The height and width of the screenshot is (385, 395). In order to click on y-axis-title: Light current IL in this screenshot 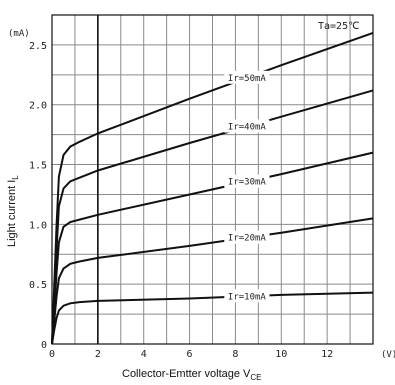, I will do `click(13, 211)`.